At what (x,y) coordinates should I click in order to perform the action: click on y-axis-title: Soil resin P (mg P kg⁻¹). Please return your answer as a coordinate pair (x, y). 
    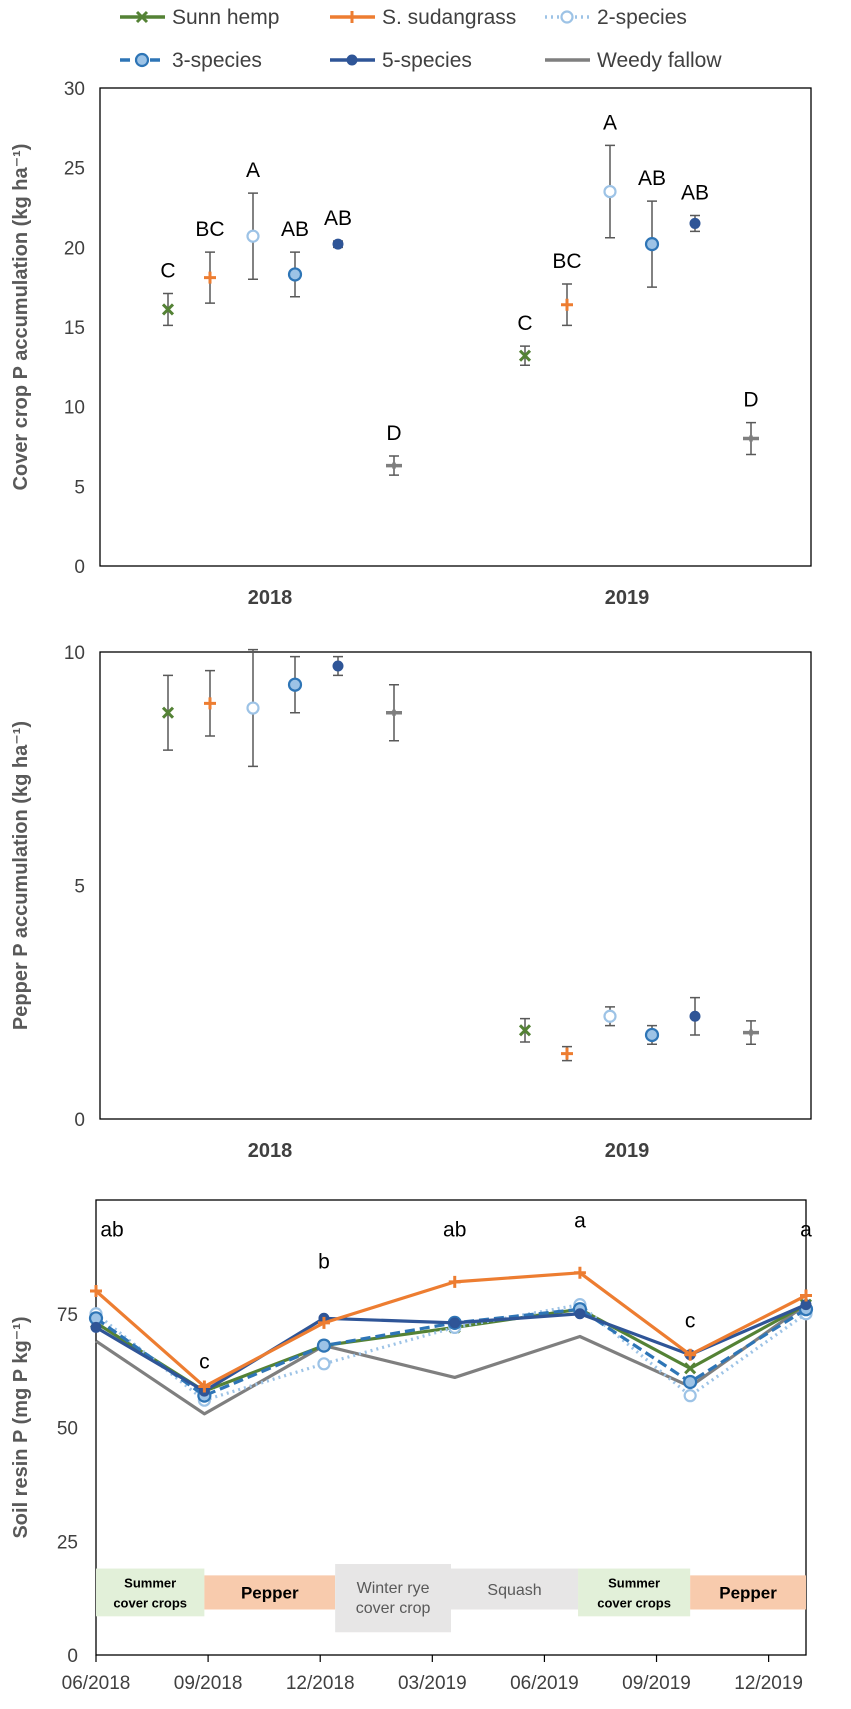
    Looking at the image, I should click on (21, 1427).